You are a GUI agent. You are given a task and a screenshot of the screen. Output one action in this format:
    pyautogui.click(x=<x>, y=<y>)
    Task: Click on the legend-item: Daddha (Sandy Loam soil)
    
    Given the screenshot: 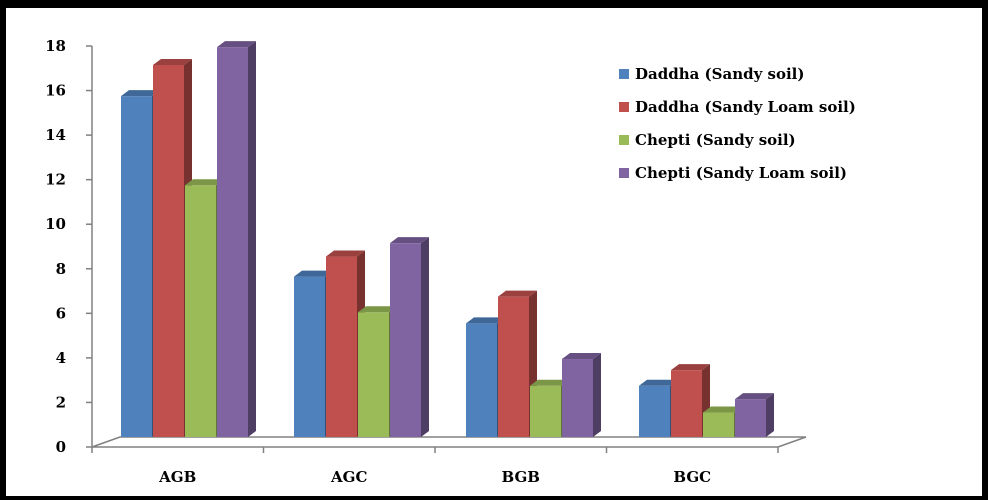 What is the action you would take?
    pyautogui.click(x=737, y=107)
    